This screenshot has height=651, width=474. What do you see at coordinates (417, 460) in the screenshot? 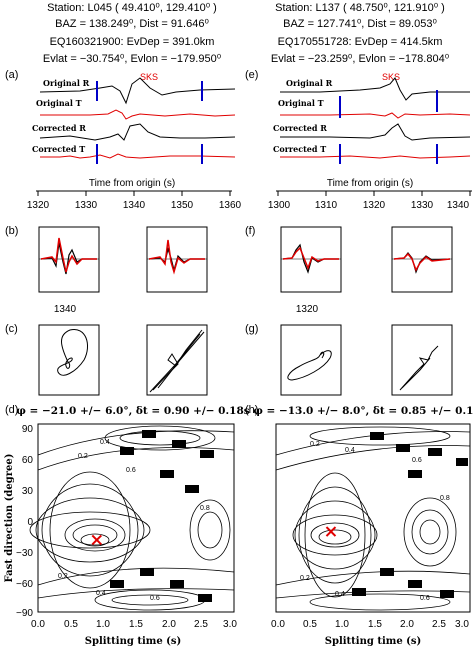
I see `right-contour-label-3: 0.6` at bounding box center [417, 460].